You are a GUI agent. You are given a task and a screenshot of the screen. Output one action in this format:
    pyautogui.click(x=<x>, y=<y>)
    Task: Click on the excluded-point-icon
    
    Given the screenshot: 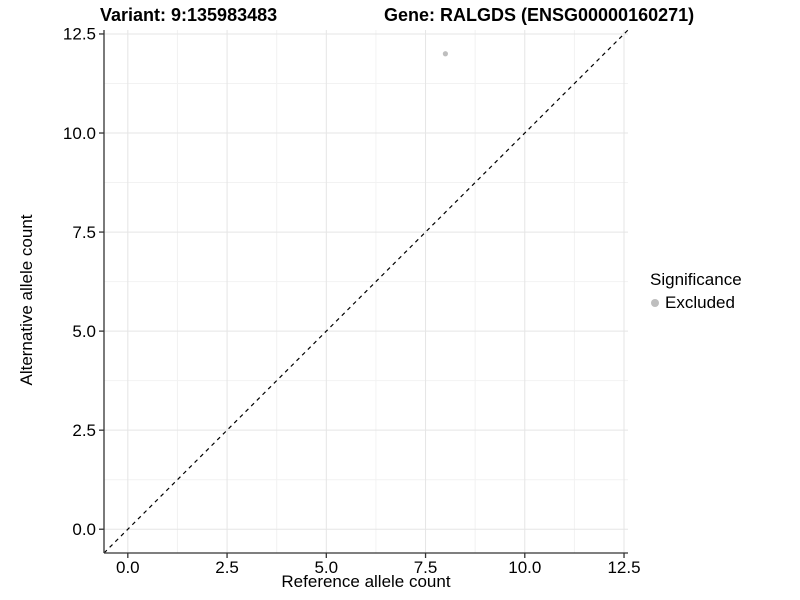 What is the action you would take?
    pyautogui.click(x=655, y=303)
    